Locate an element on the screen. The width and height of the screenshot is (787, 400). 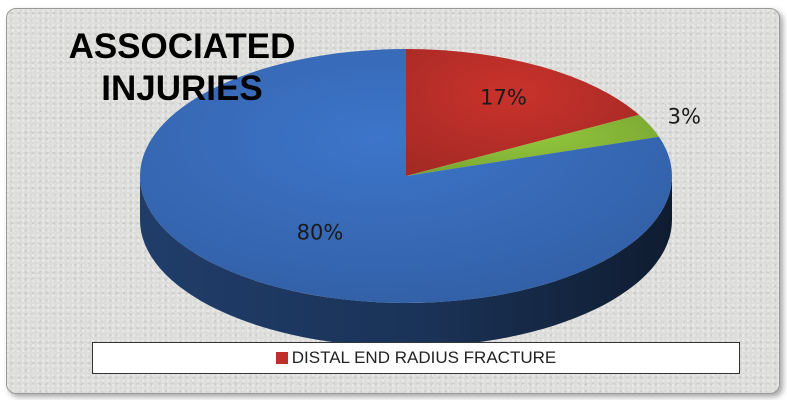
chart-title: ASSOCIATED INJURIES is located at coordinates (182, 68).